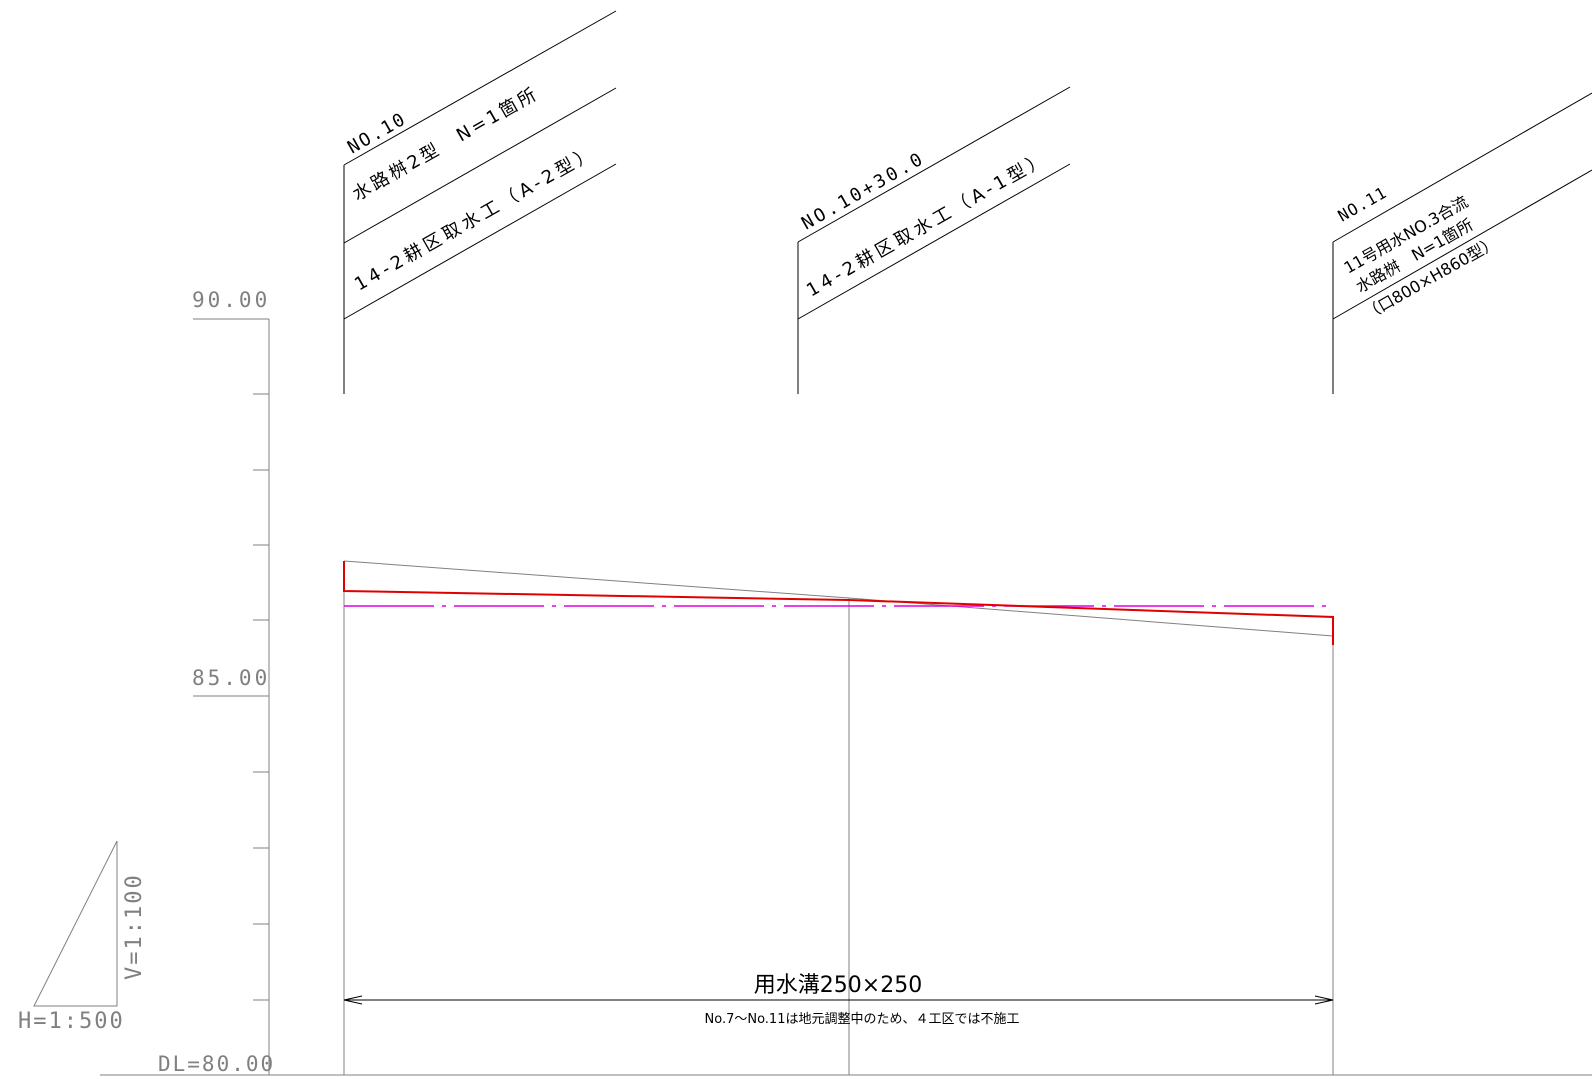 The width and height of the screenshot is (1592, 1079). What do you see at coordinates (1418, 253) in the screenshot?
I see `station-no11-labels: NO.11 11号用水NO.3合流 水路桝 N=1箇所 （口800×H860型）` at bounding box center [1418, 253].